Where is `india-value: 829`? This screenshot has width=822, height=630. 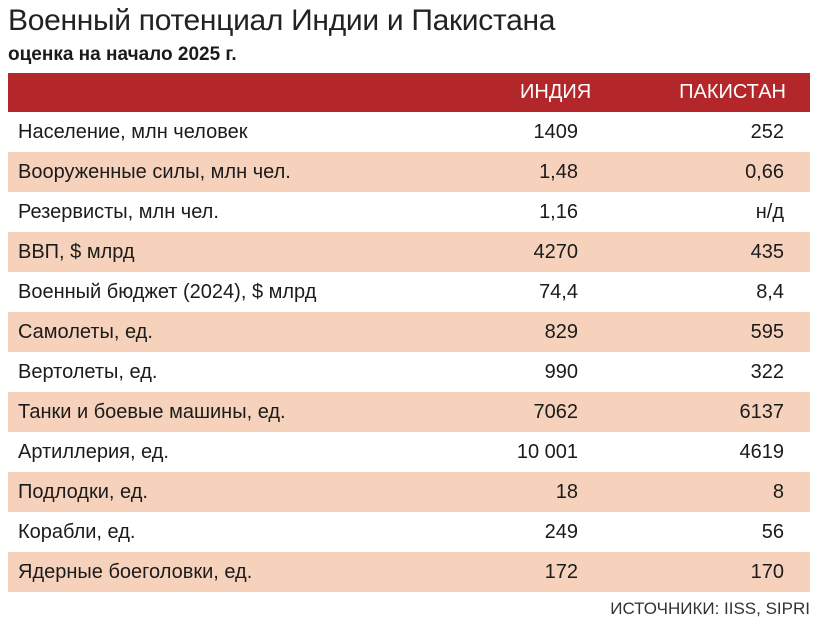 india-value: 829 is located at coordinates (561, 332).